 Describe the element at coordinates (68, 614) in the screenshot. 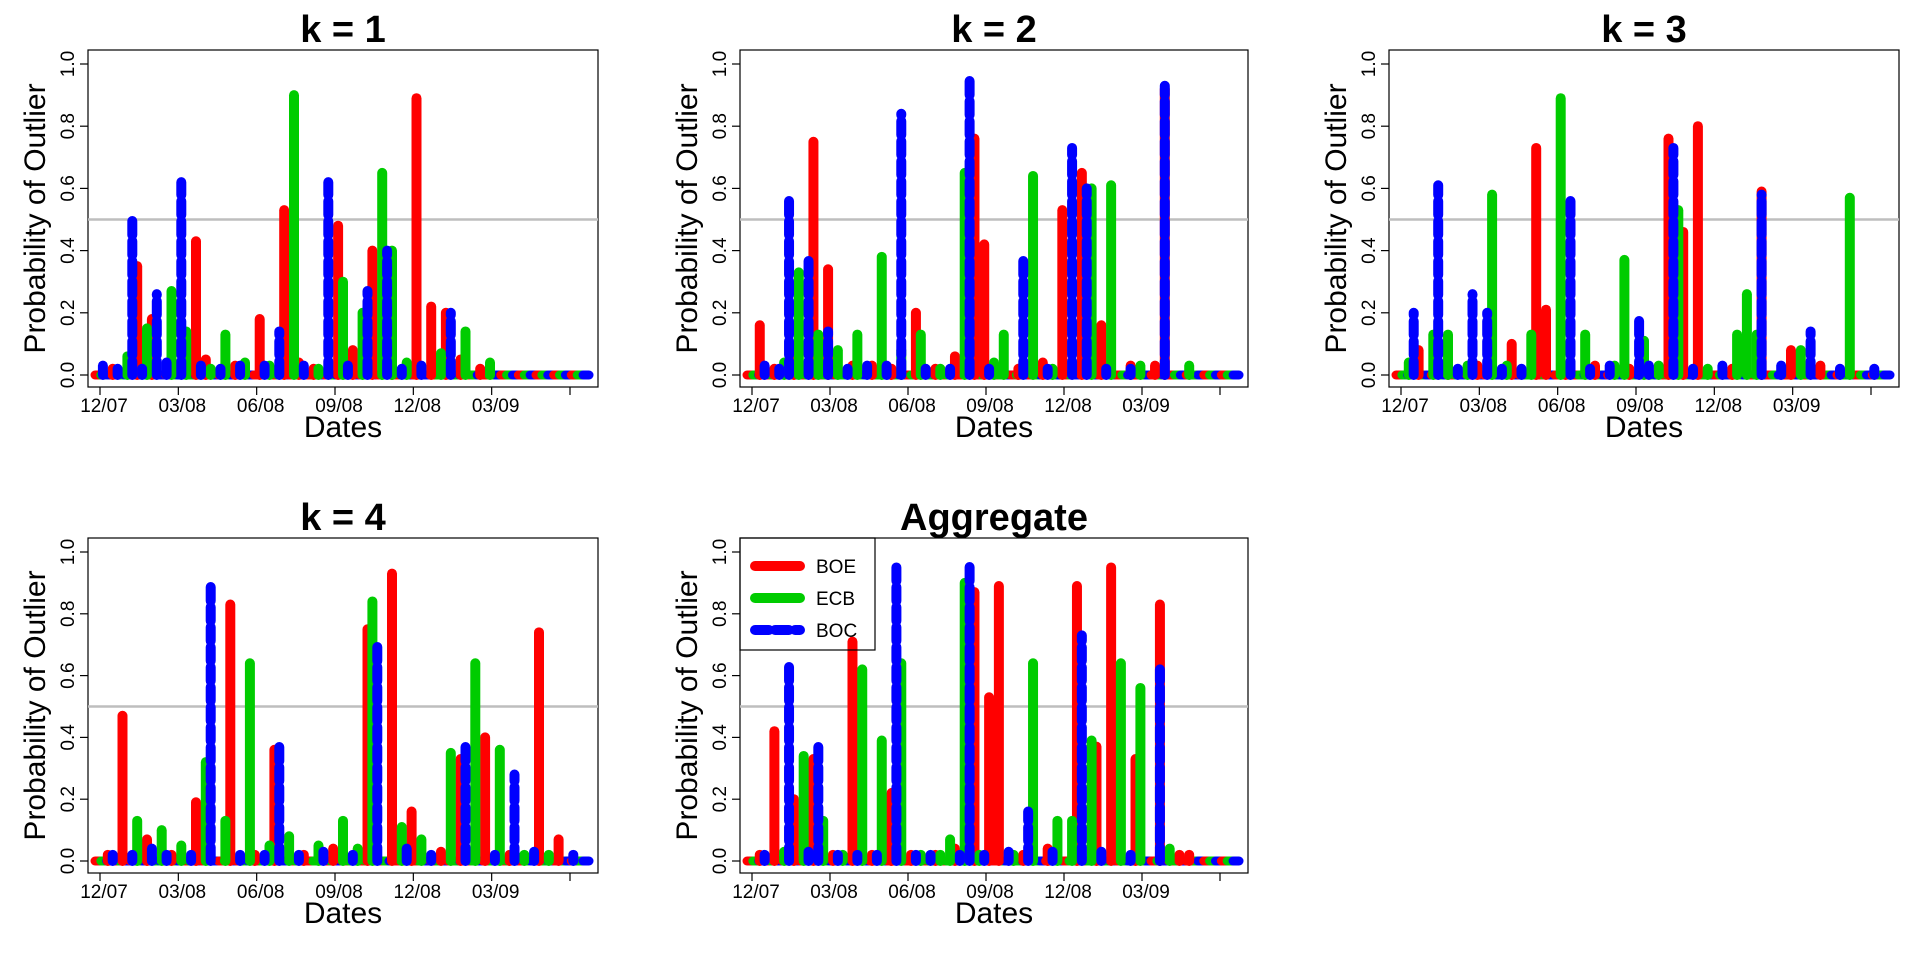

I see `panel-4-ytick-label: 0.8` at that location.